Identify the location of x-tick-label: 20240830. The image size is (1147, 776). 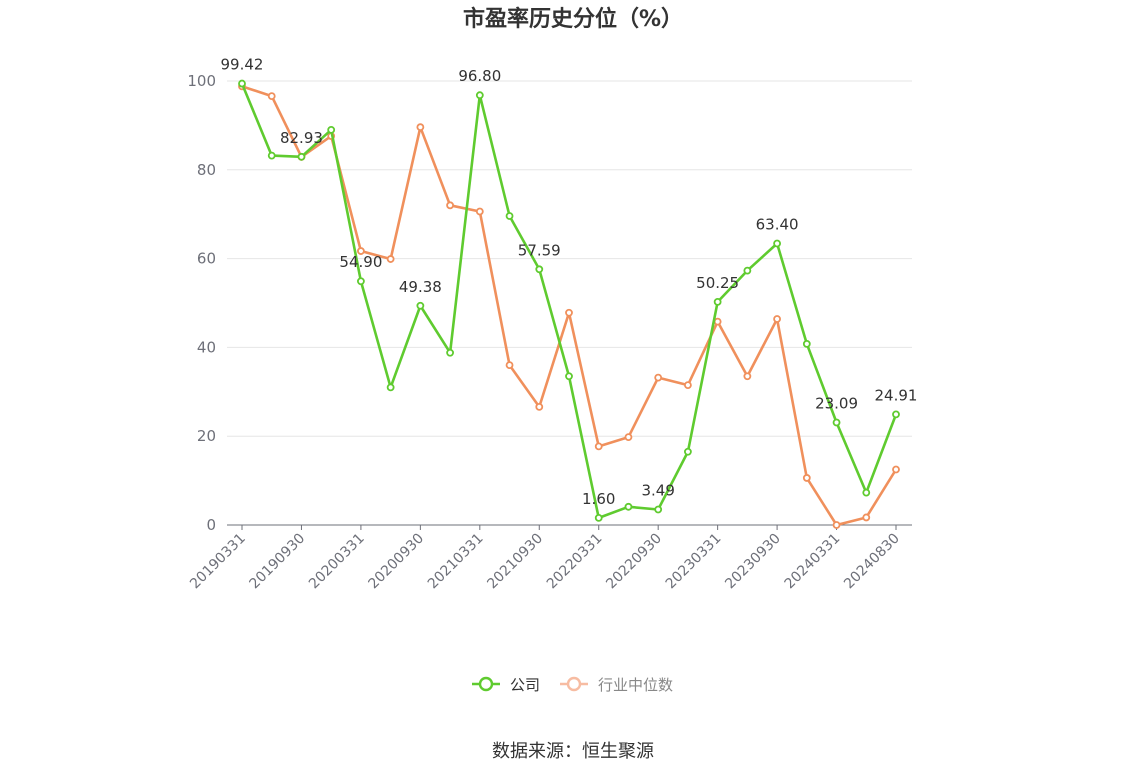
(872, 562).